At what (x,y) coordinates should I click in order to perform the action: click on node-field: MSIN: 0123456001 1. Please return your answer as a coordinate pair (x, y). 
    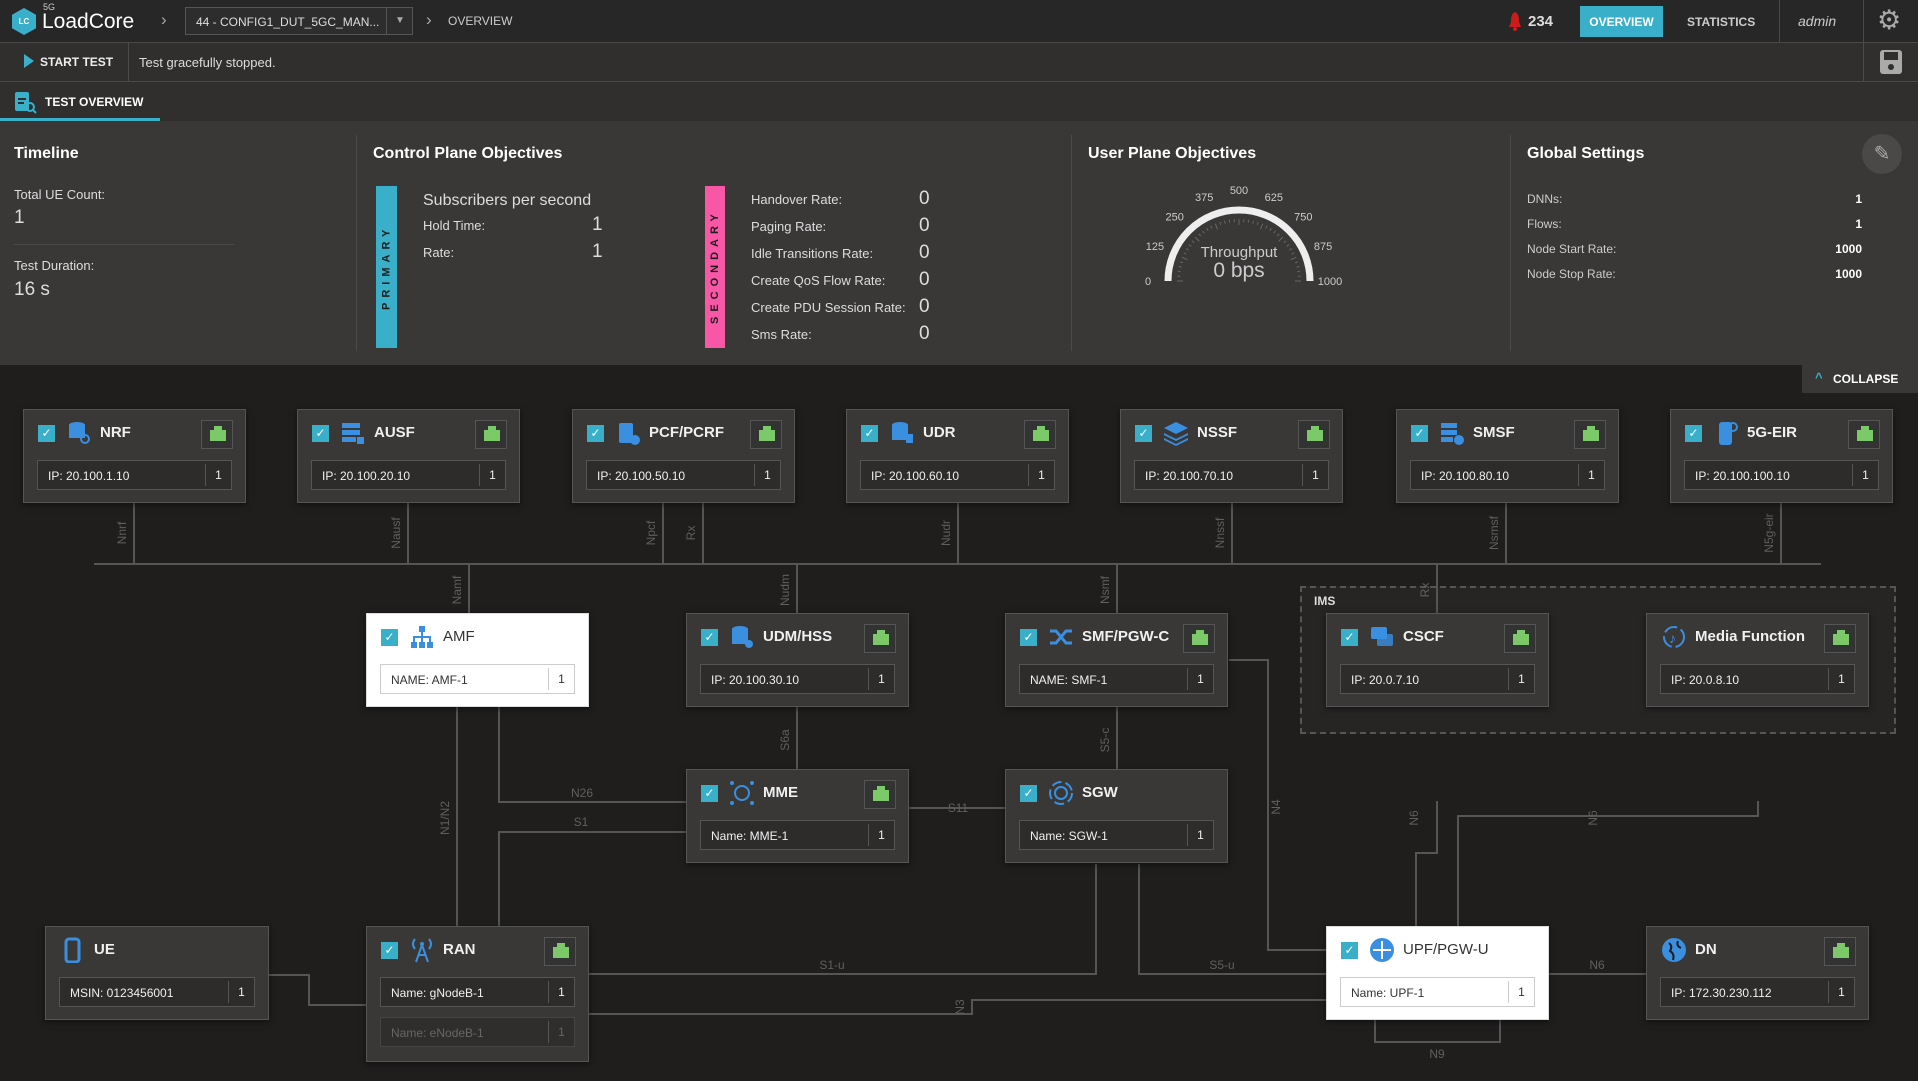
    Looking at the image, I should click on (157, 992).